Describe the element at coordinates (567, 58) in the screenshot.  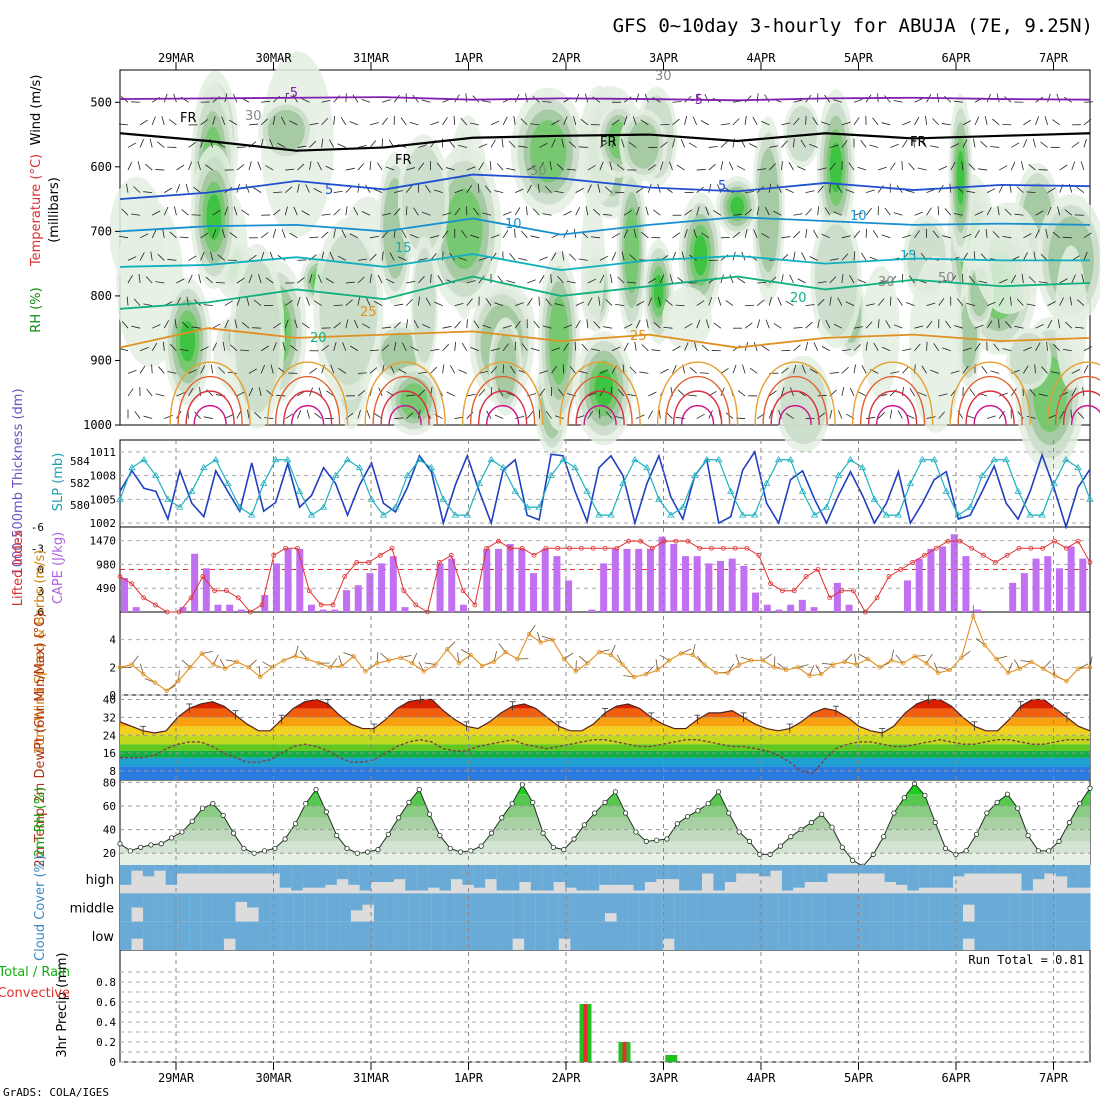
I see `top-date-label: 2APR` at that location.